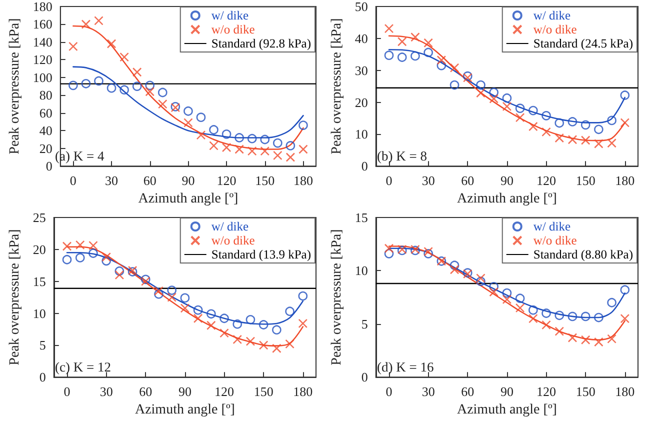 The width and height of the screenshot is (645, 423). Describe the element at coordinates (507, 392) in the screenshot. I see `x-tick-label: 90` at that location.